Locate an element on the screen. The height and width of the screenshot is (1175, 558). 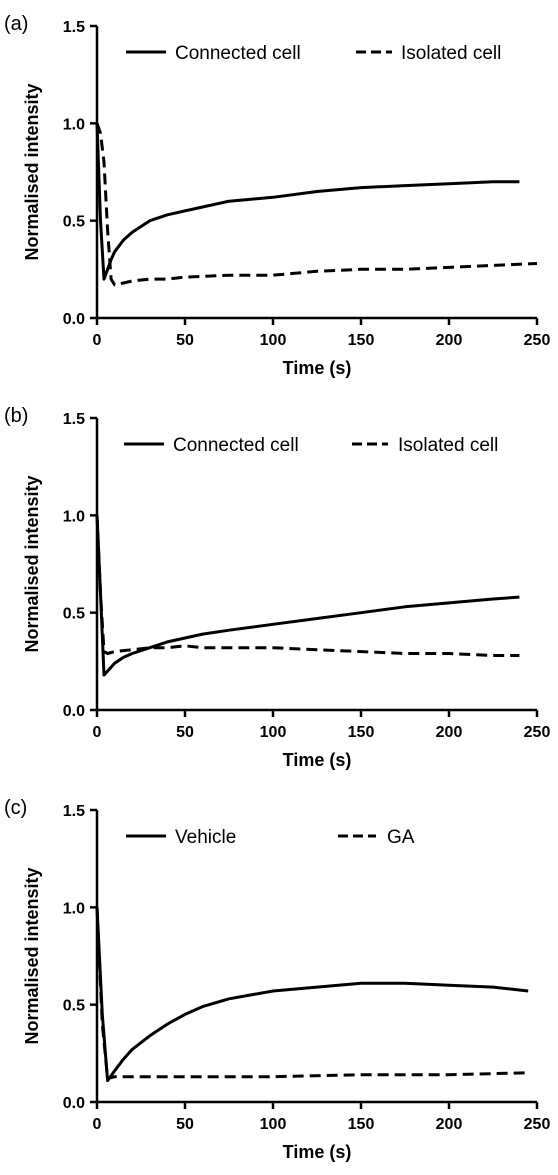
panel-label: (a) is located at coordinates (16, 24).